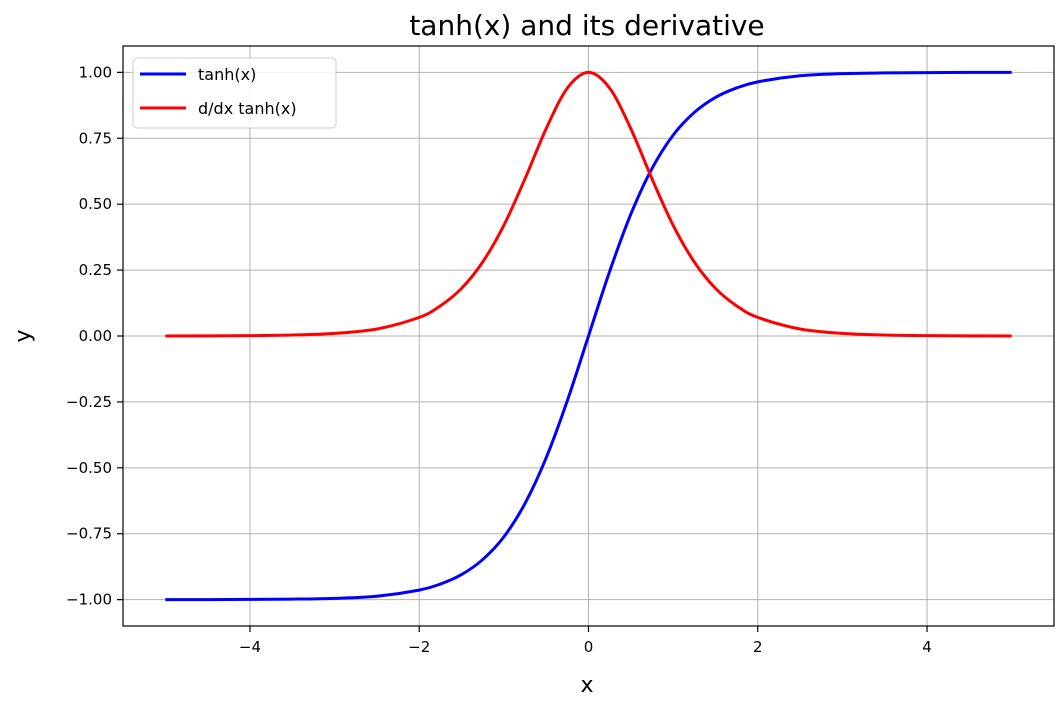 The height and width of the screenshot is (704, 1059). Describe the element at coordinates (250, 647) in the screenshot. I see `x-tick-label: −4` at that location.